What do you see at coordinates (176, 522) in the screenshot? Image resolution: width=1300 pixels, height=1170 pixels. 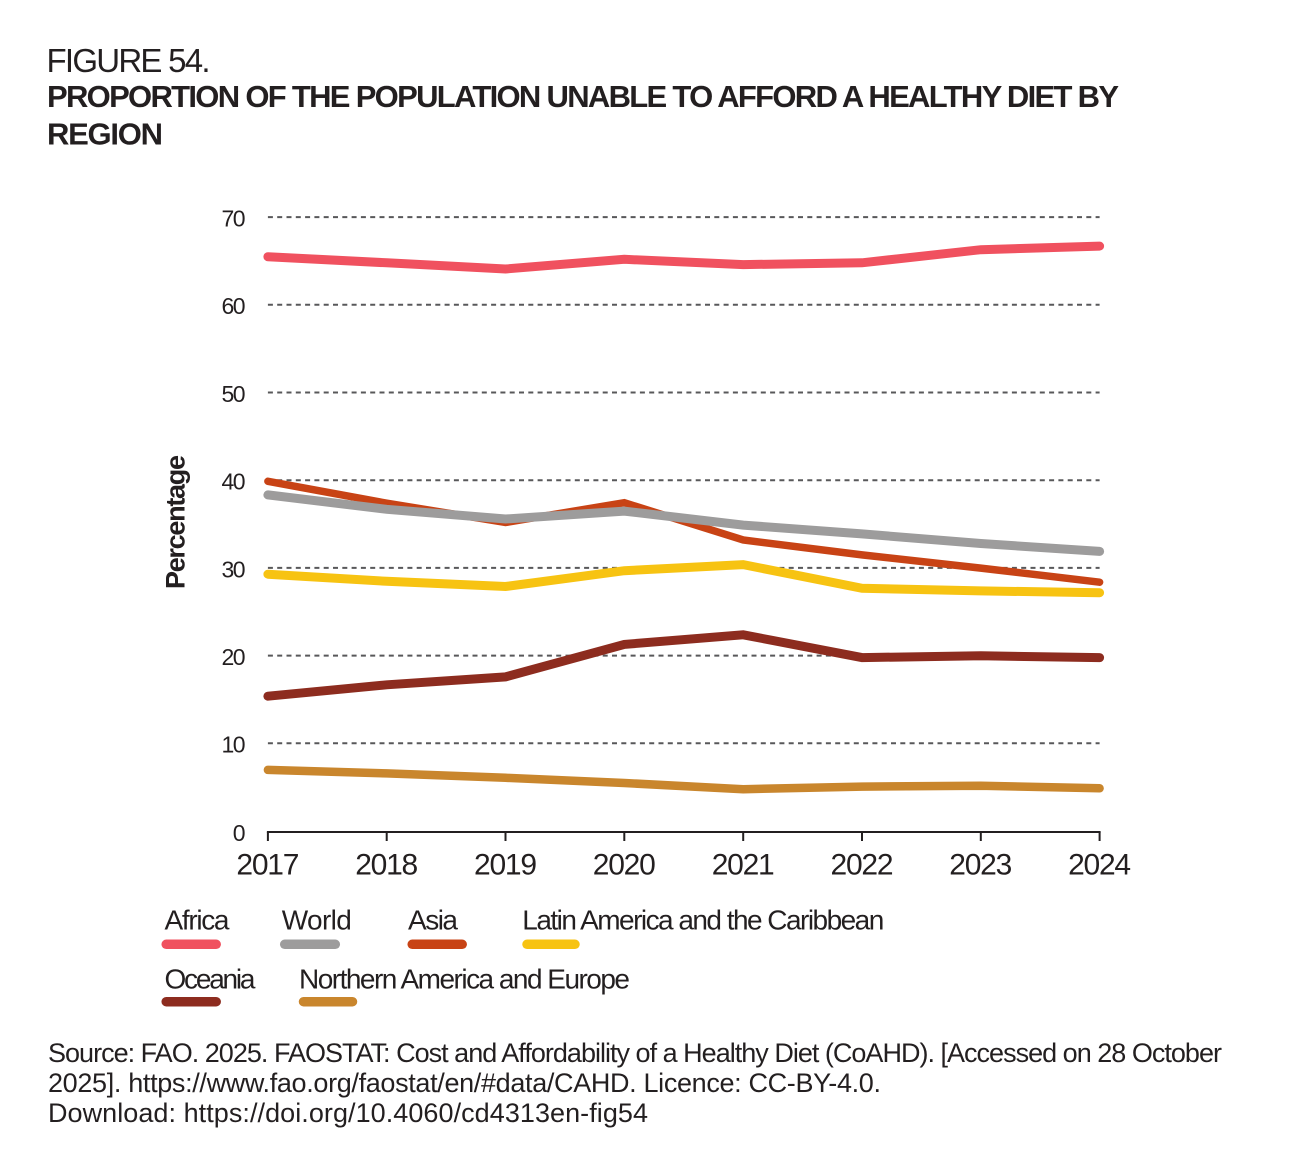 I see `svg-text: Percentage` at bounding box center [176, 522].